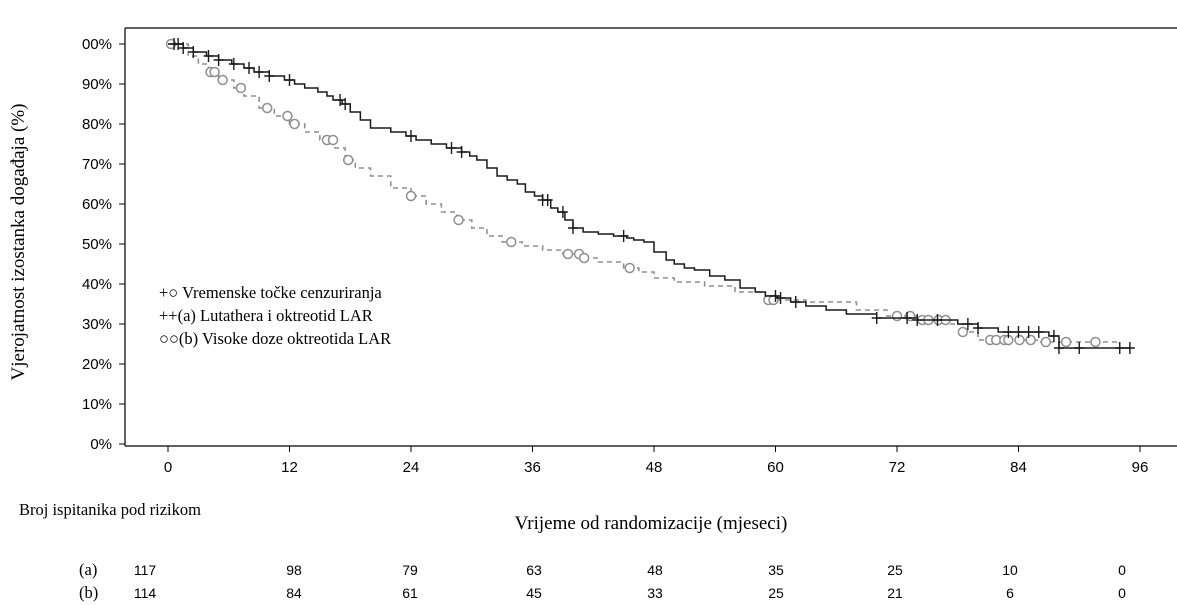  What do you see at coordinates (266, 315) in the screenshot?
I see `legend-item-a: ++(a) Lutathera i oktreotid LAR` at bounding box center [266, 315].